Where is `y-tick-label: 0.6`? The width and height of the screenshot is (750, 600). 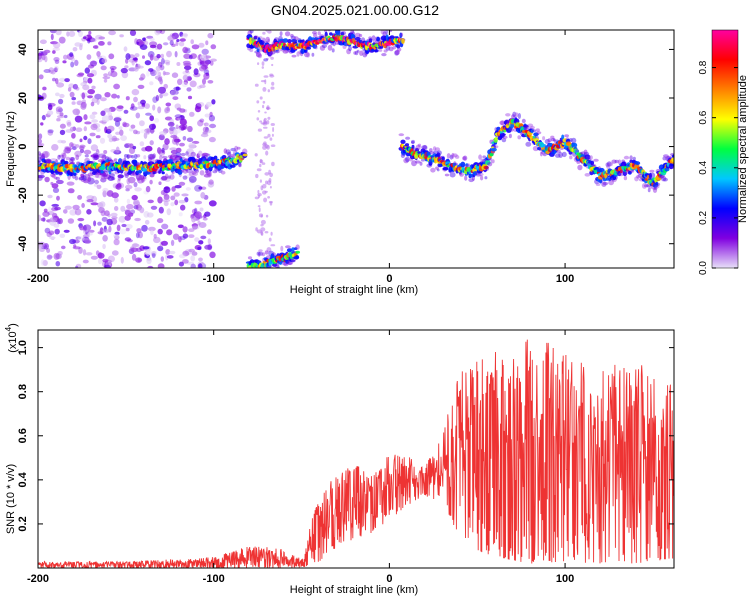
y-tick-label: 0.6 is located at coordinates (23, 435).